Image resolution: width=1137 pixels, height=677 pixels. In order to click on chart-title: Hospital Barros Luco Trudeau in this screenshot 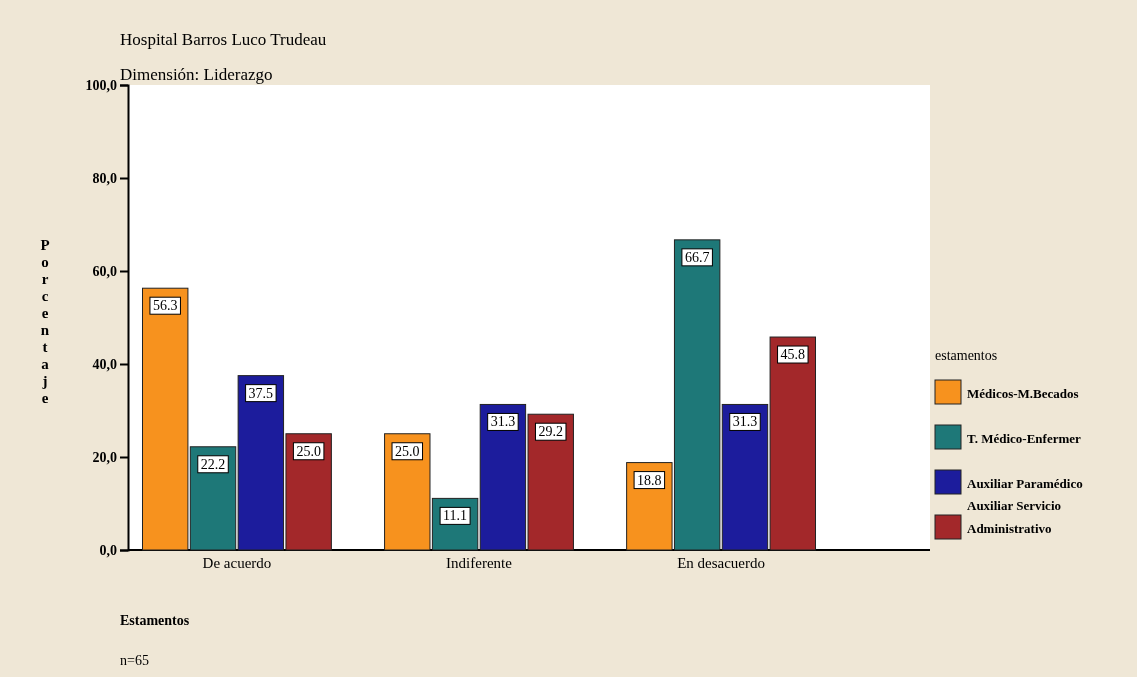, I will do `click(223, 39)`.